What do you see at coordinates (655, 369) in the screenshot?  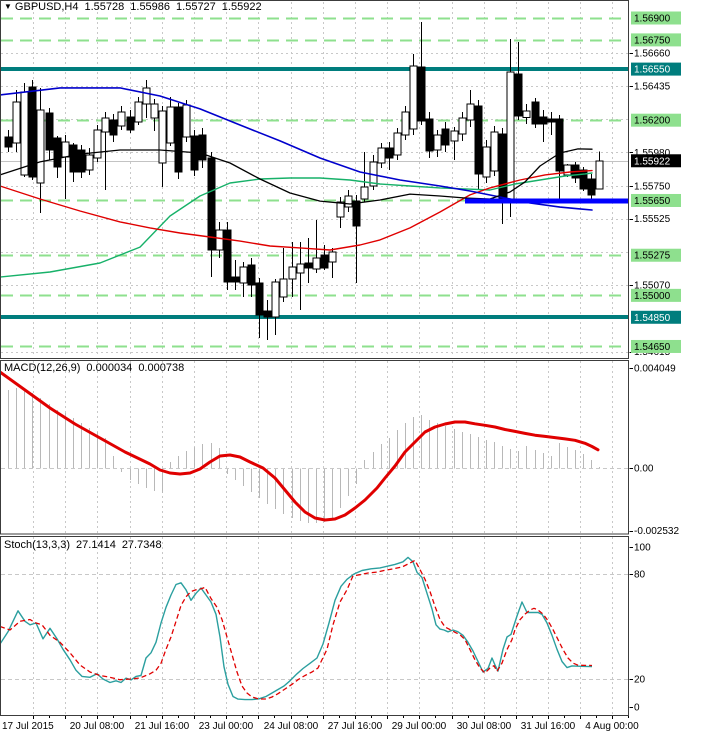 I see `axis-label: 0.004049` at bounding box center [655, 369].